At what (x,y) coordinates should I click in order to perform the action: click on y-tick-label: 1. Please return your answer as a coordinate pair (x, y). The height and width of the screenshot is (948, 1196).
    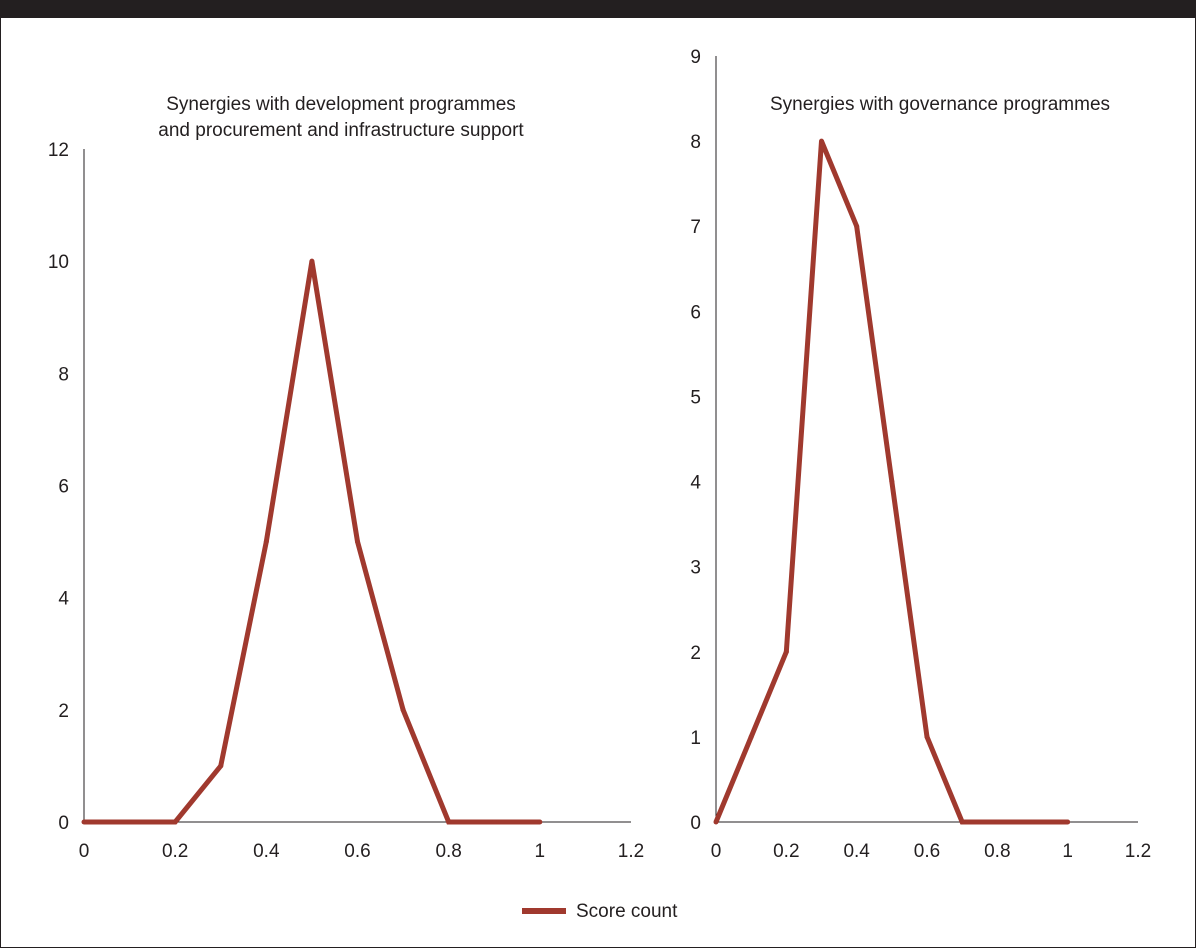
    Looking at the image, I should click on (695, 738).